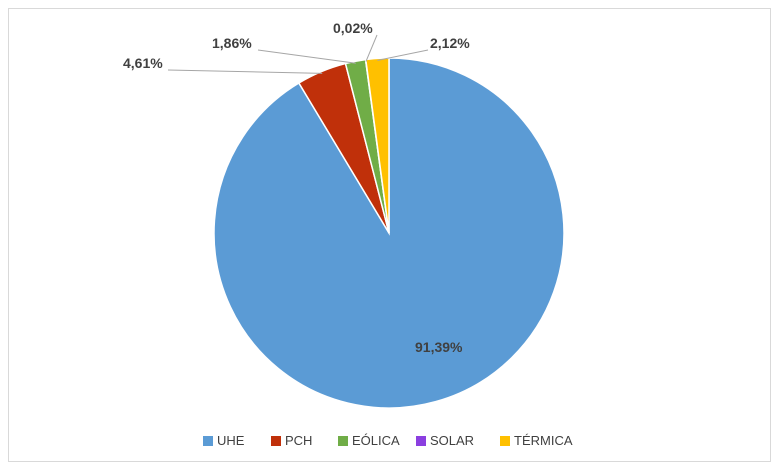 Image resolution: width=779 pixels, height=470 pixels. I want to click on legend-item-solar: SOLAR, so click(445, 440).